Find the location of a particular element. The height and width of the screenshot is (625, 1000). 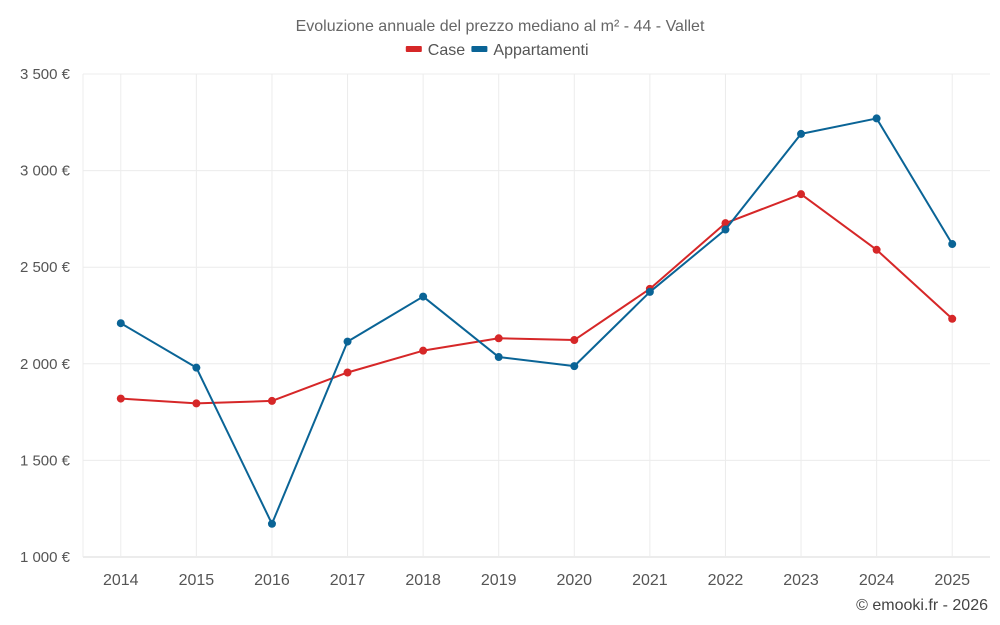

x-tick-label: 2016 is located at coordinates (272, 580).